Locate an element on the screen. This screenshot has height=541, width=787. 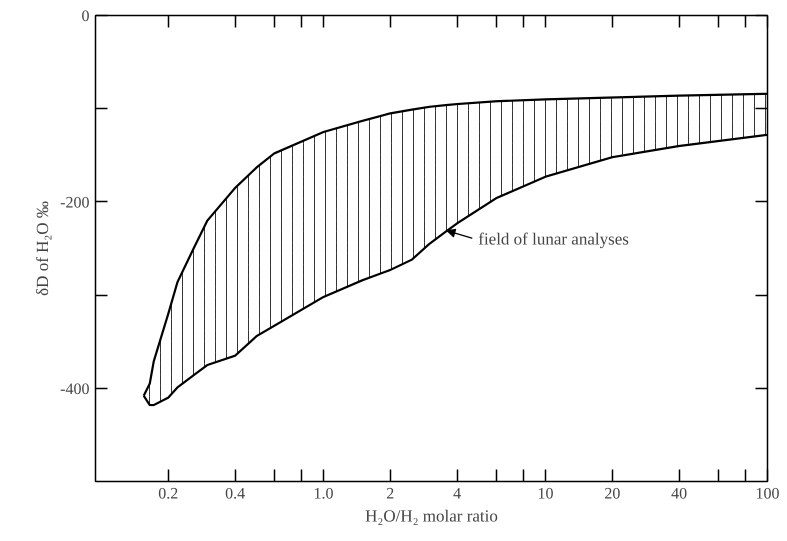
x-tick-label: 0.2 is located at coordinates (168, 494).